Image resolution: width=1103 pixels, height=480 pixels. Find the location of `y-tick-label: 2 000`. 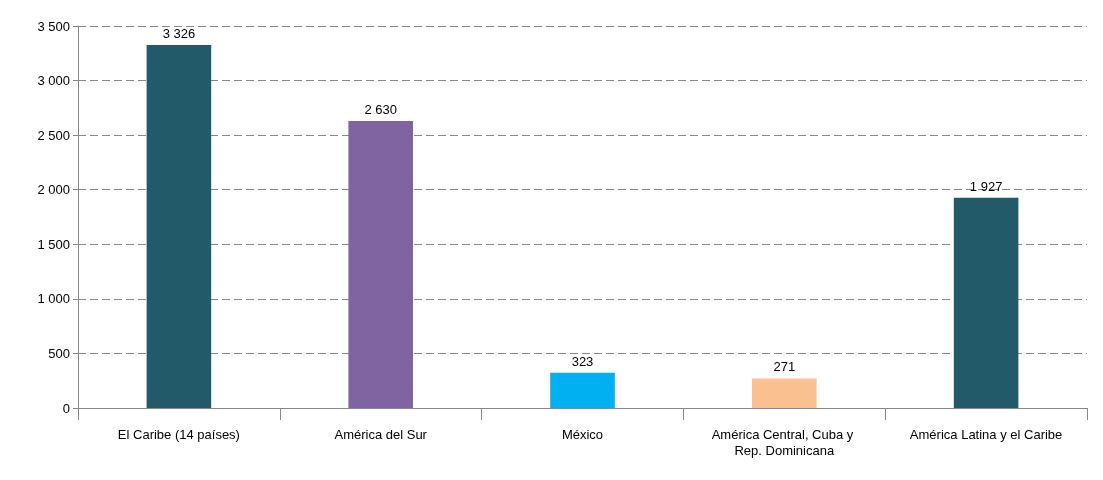

y-tick-label: 2 000 is located at coordinates (53, 190).